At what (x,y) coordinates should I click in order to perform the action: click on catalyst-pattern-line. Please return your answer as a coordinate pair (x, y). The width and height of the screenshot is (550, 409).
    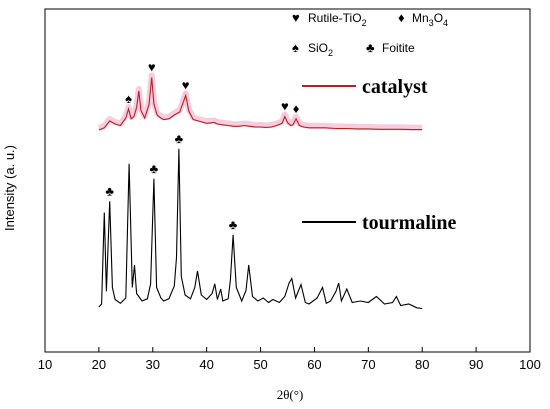
    Looking at the image, I should click on (260, 104).